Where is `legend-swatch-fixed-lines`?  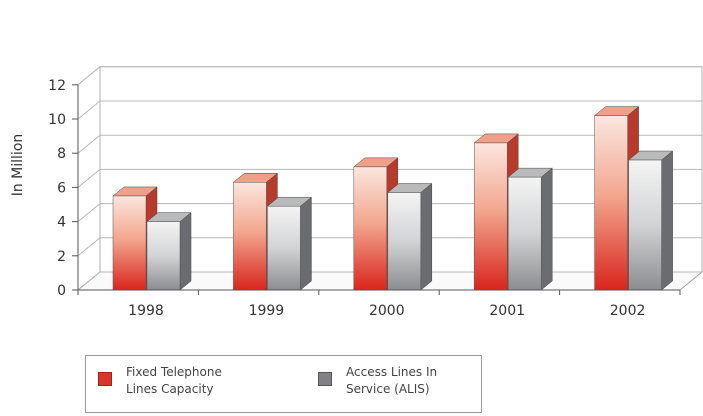 legend-swatch-fixed-lines is located at coordinates (105, 379).